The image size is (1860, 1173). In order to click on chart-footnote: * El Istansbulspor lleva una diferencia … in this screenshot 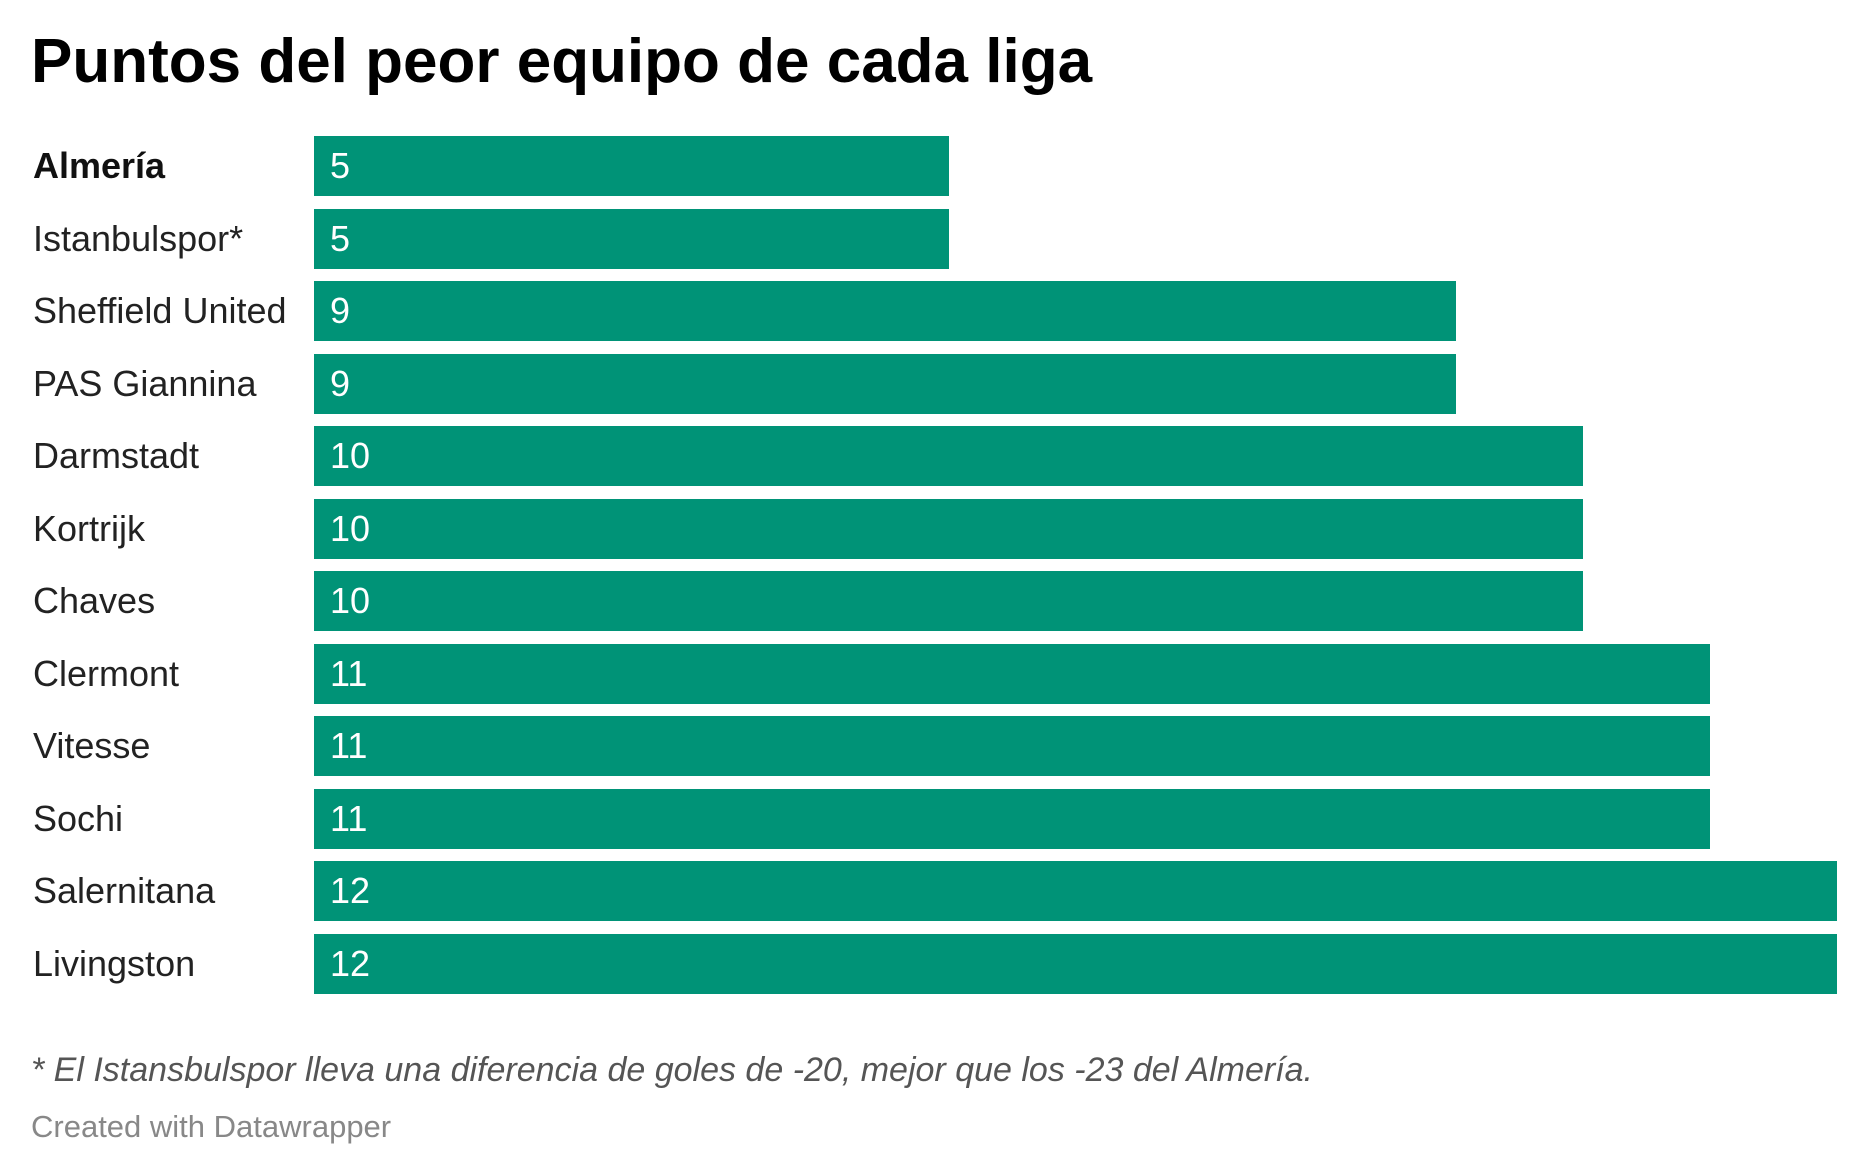, I will do `click(672, 1070)`.